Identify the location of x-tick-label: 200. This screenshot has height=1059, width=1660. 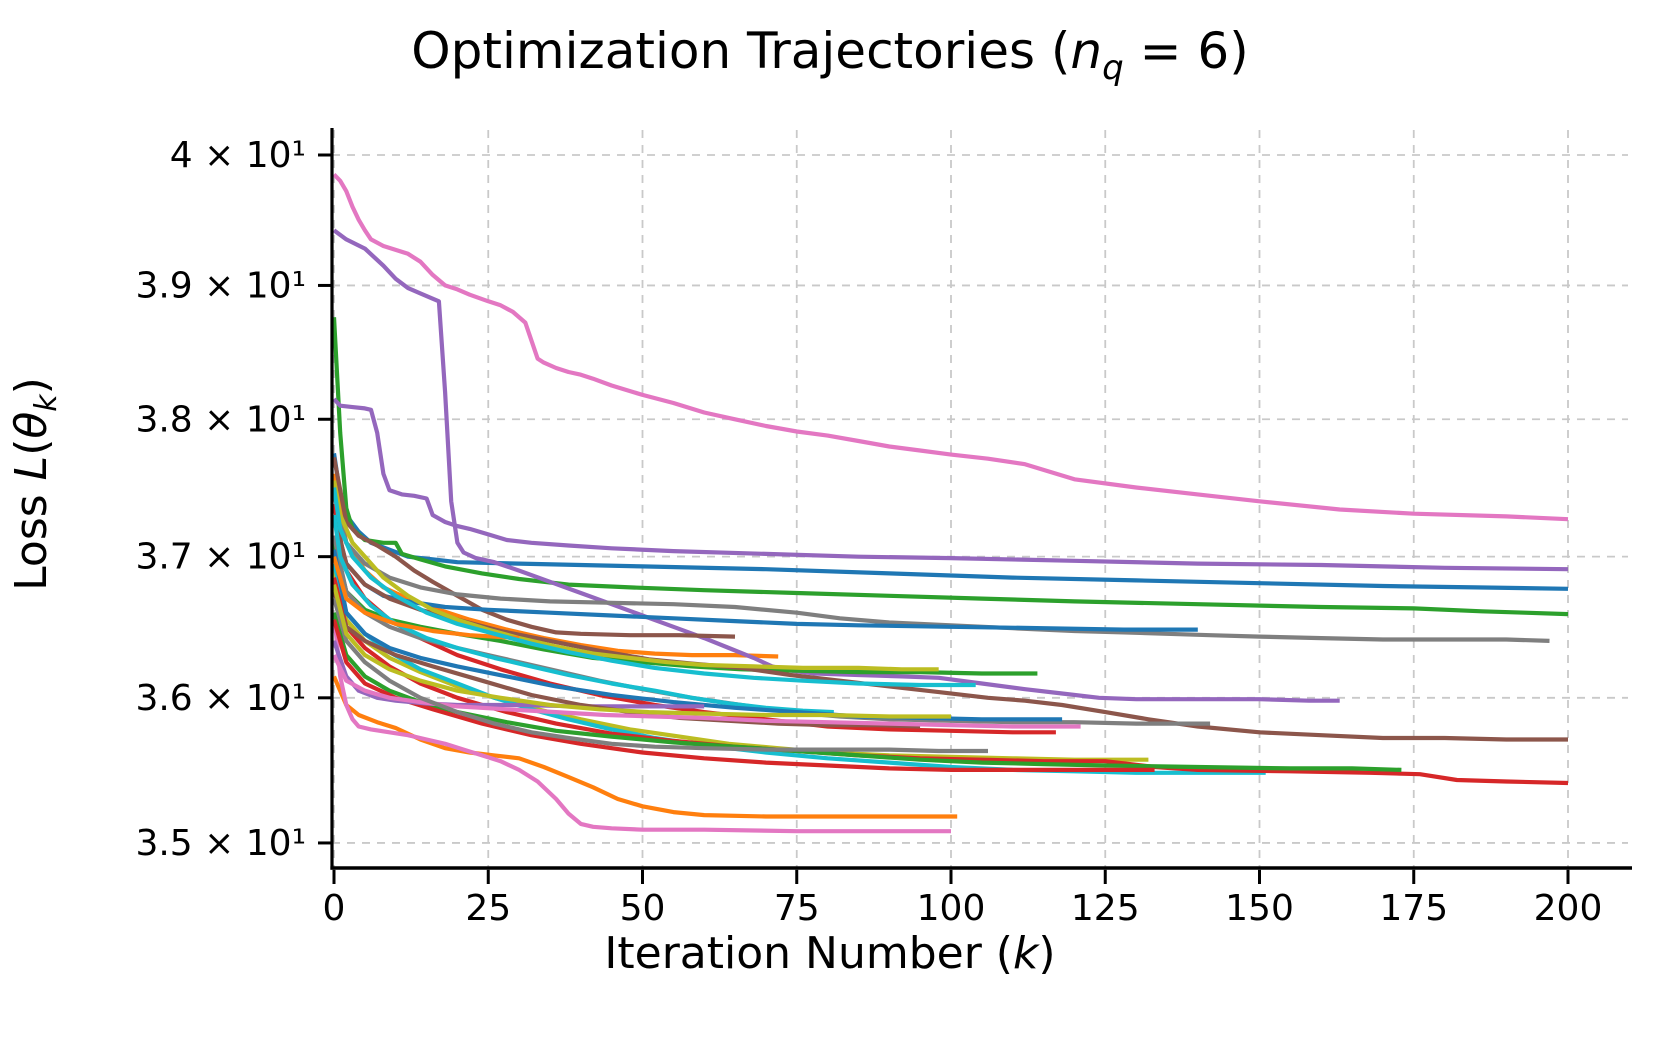
(1568, 908).